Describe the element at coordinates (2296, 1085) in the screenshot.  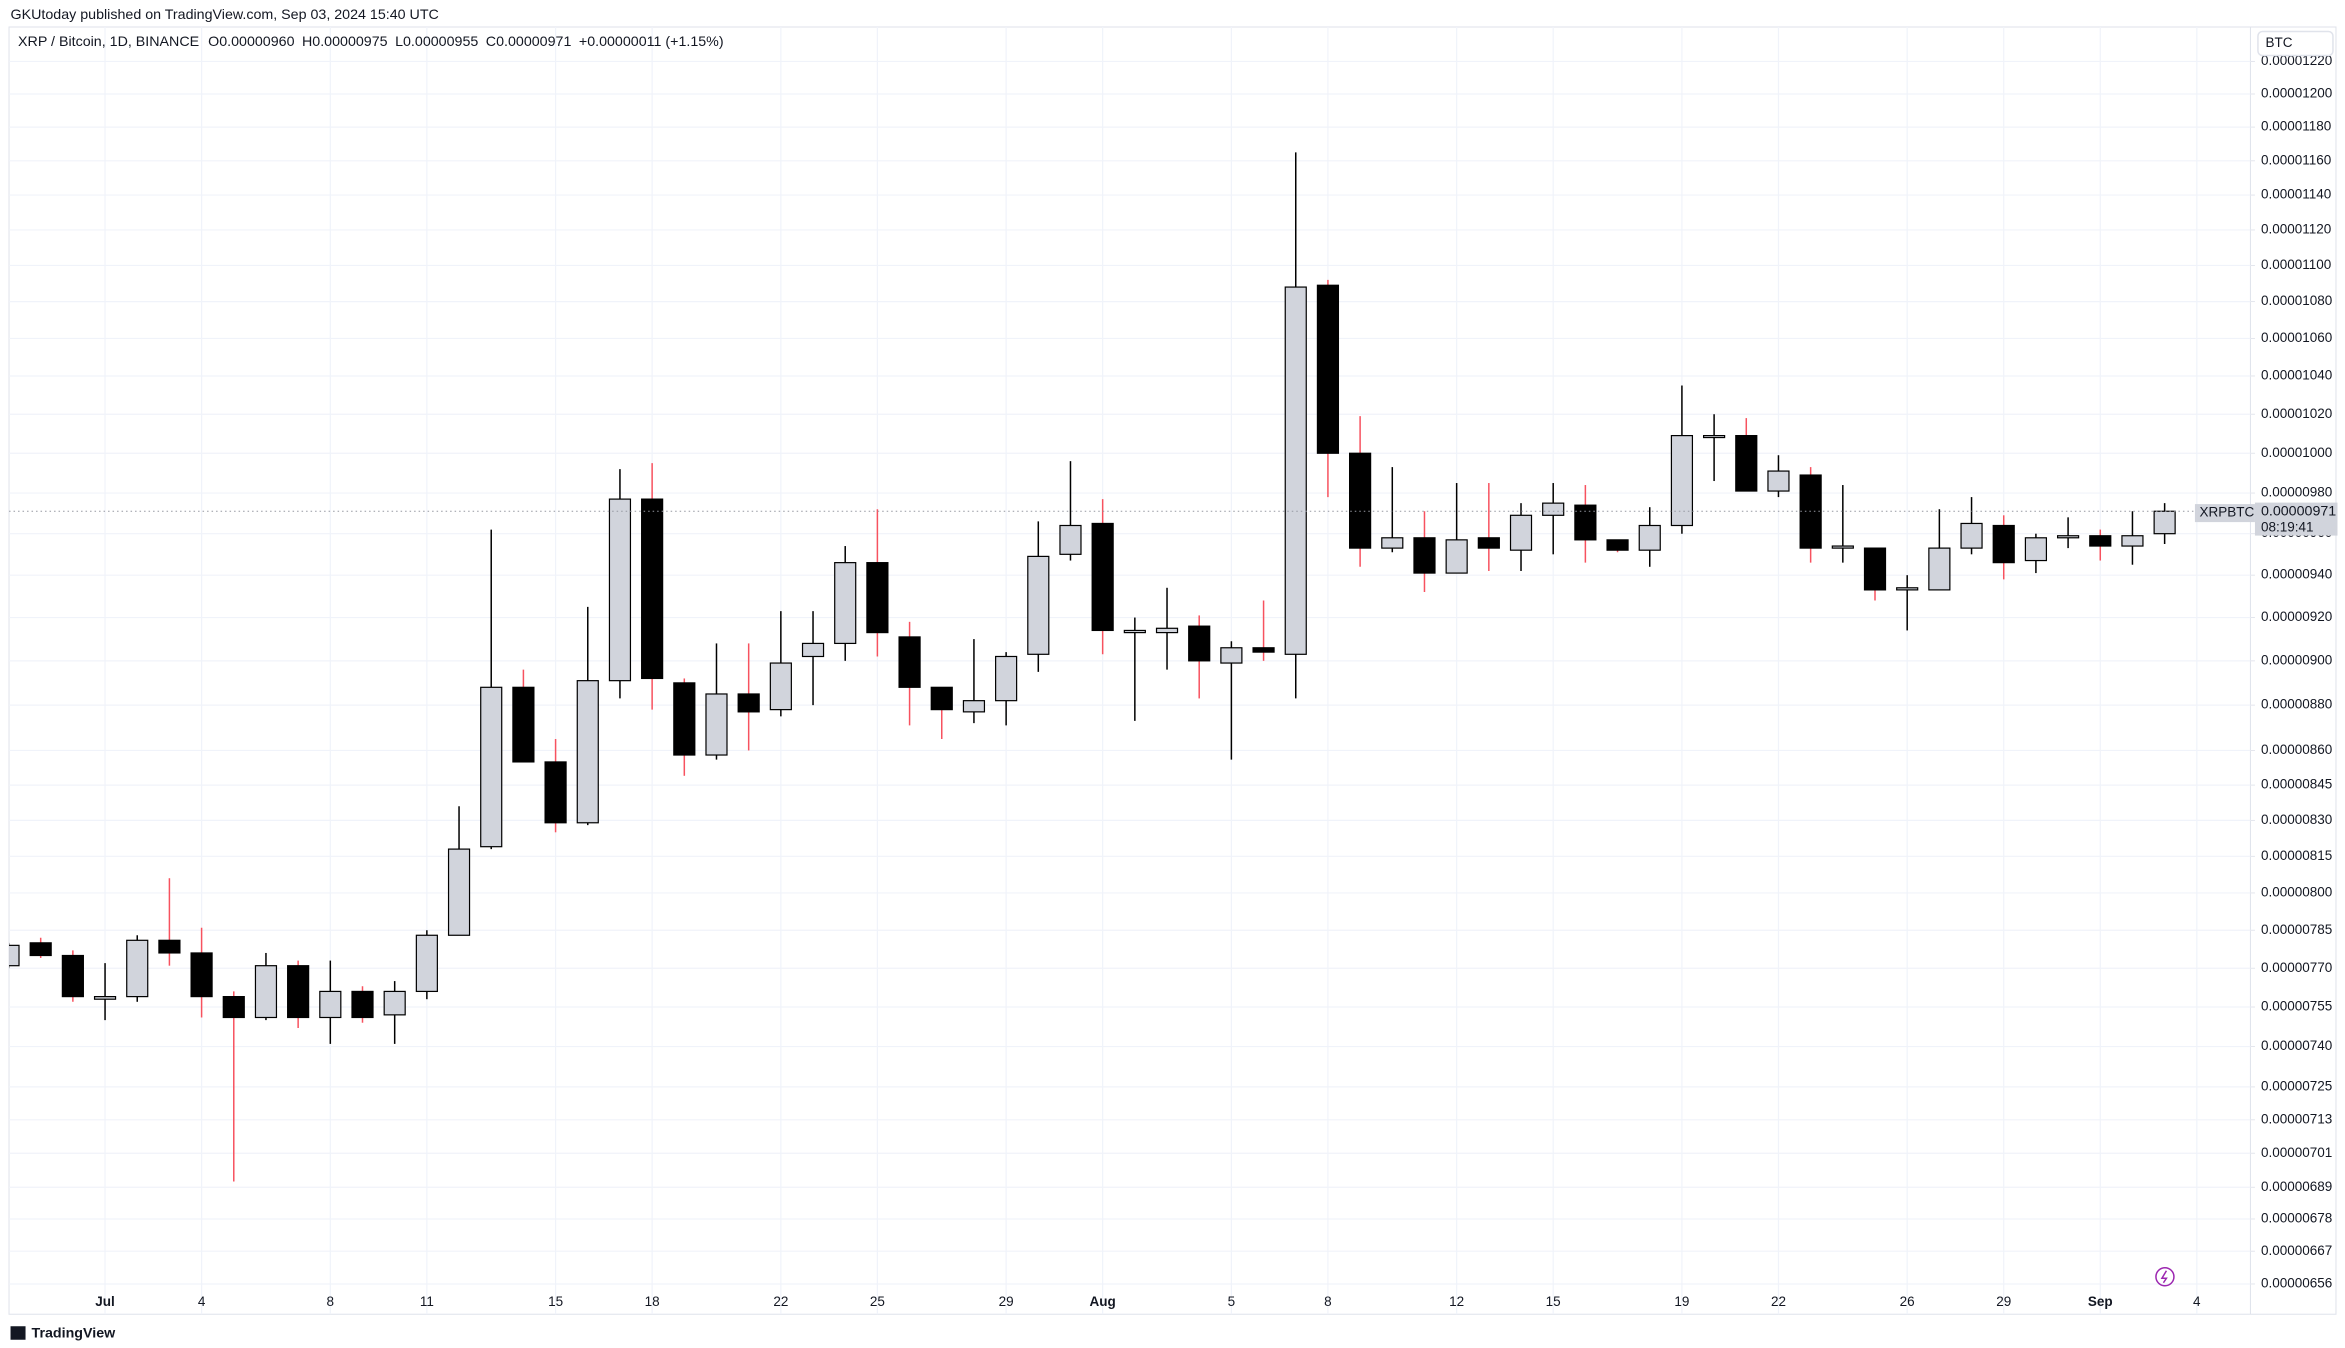
I see `y-tick-label: 0.00000725` at that location.